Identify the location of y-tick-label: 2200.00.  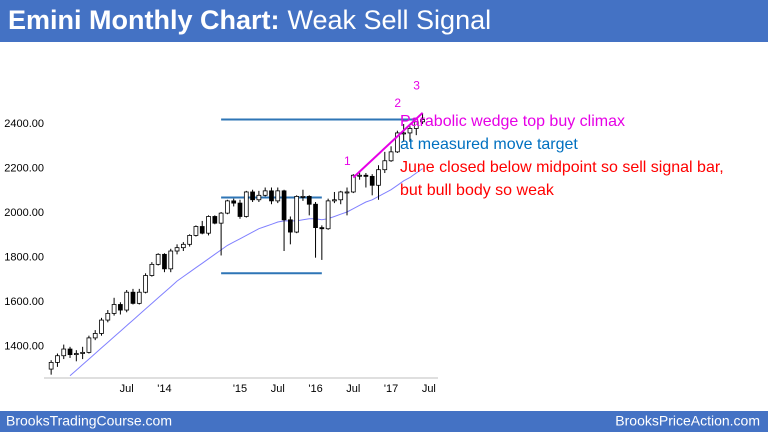
(24, 168).